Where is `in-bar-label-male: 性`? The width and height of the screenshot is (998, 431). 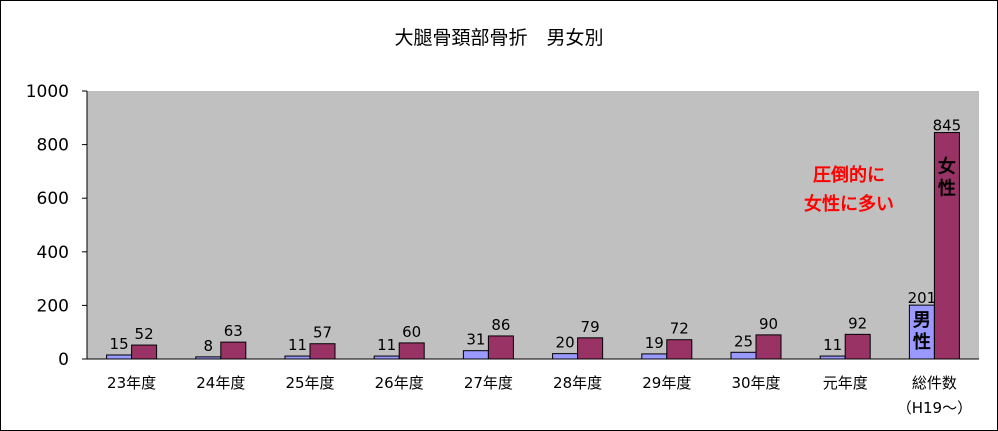
in-bar-label-male: 性 is located at coordinates (922, 342).